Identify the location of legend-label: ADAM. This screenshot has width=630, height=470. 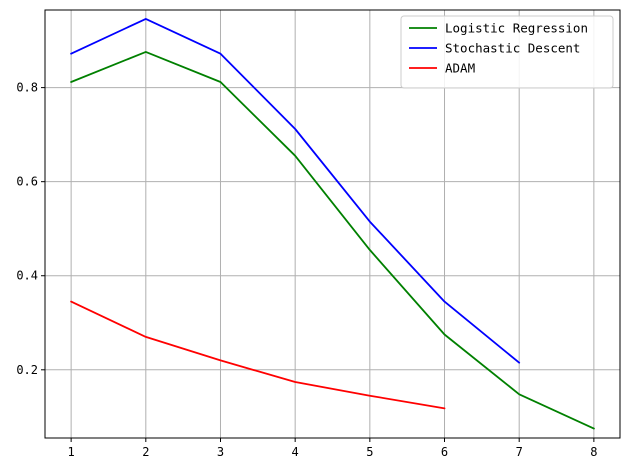
(460, 68).